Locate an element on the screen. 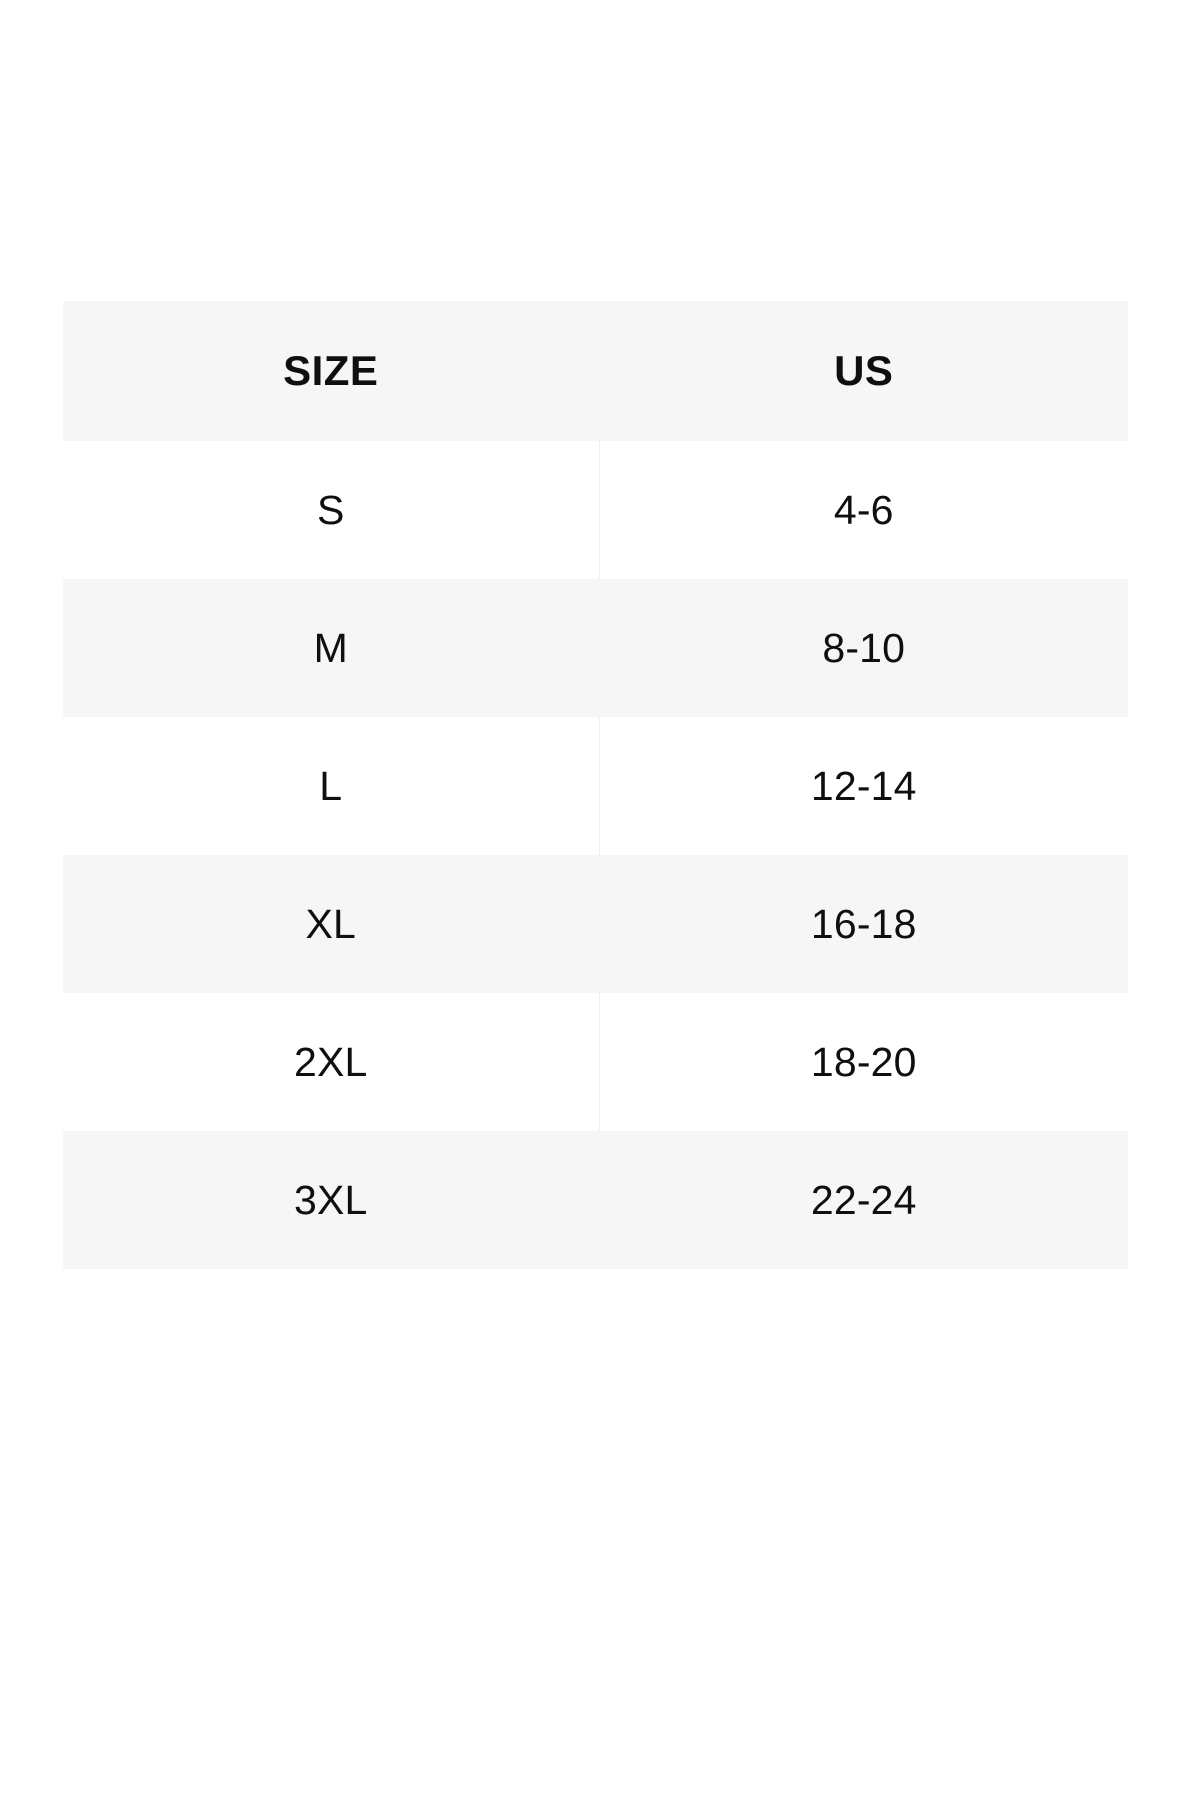 The image size is (1201, 1801). cell-us: 16-18 is located at coordinates (863, 923).